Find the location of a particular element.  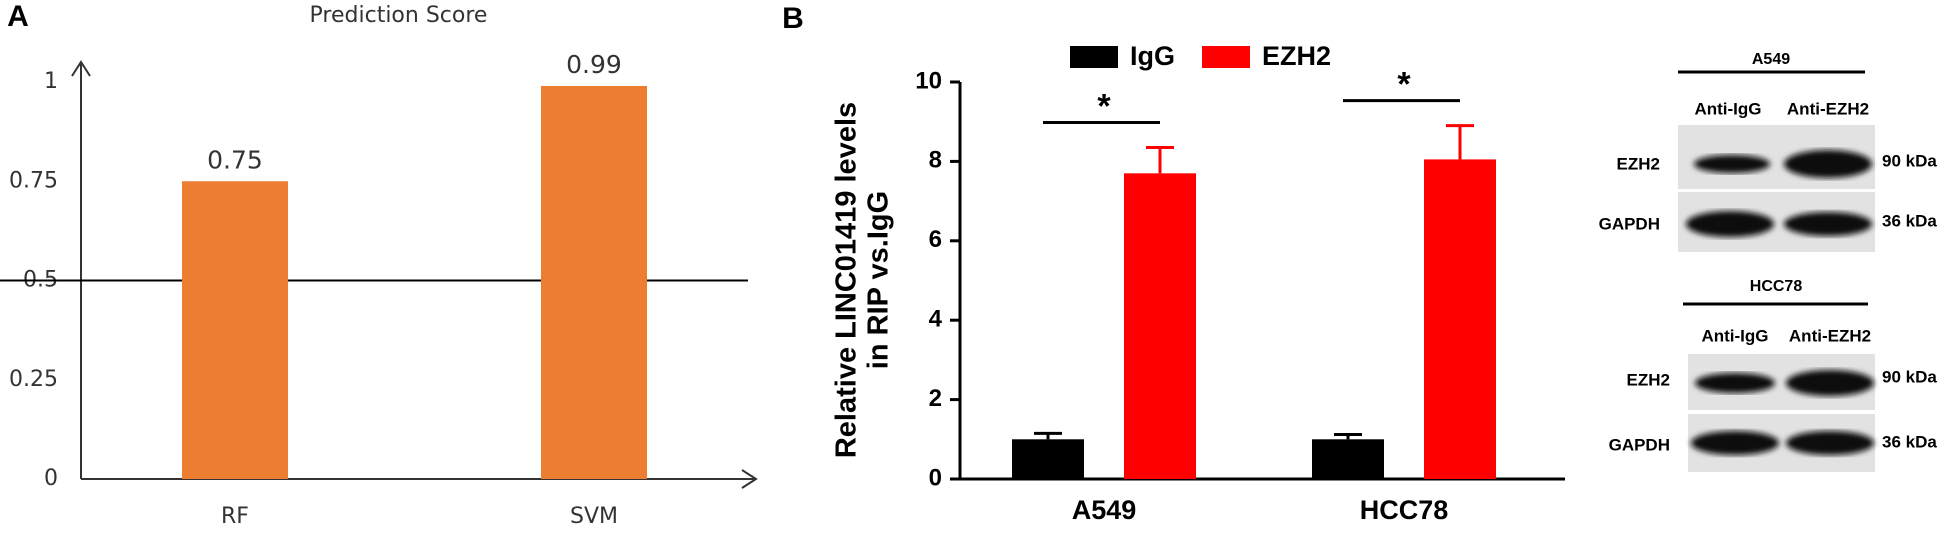

y-tick-label: 0.75 is located at coordinates (33, 180).